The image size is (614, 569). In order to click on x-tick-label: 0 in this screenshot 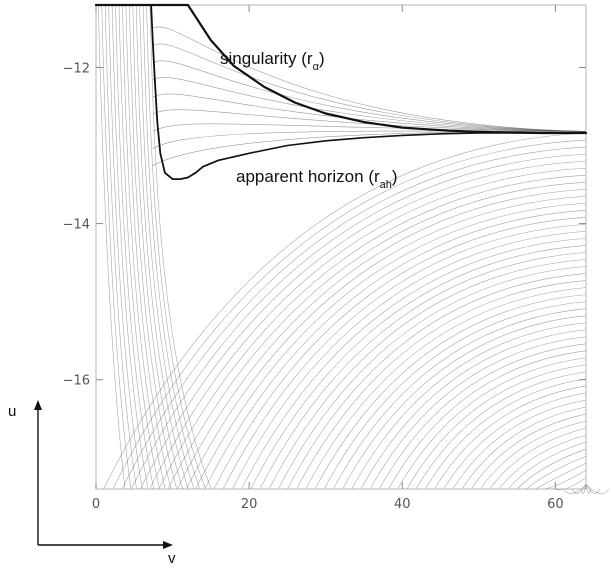, I will do `click(96, 504)`.